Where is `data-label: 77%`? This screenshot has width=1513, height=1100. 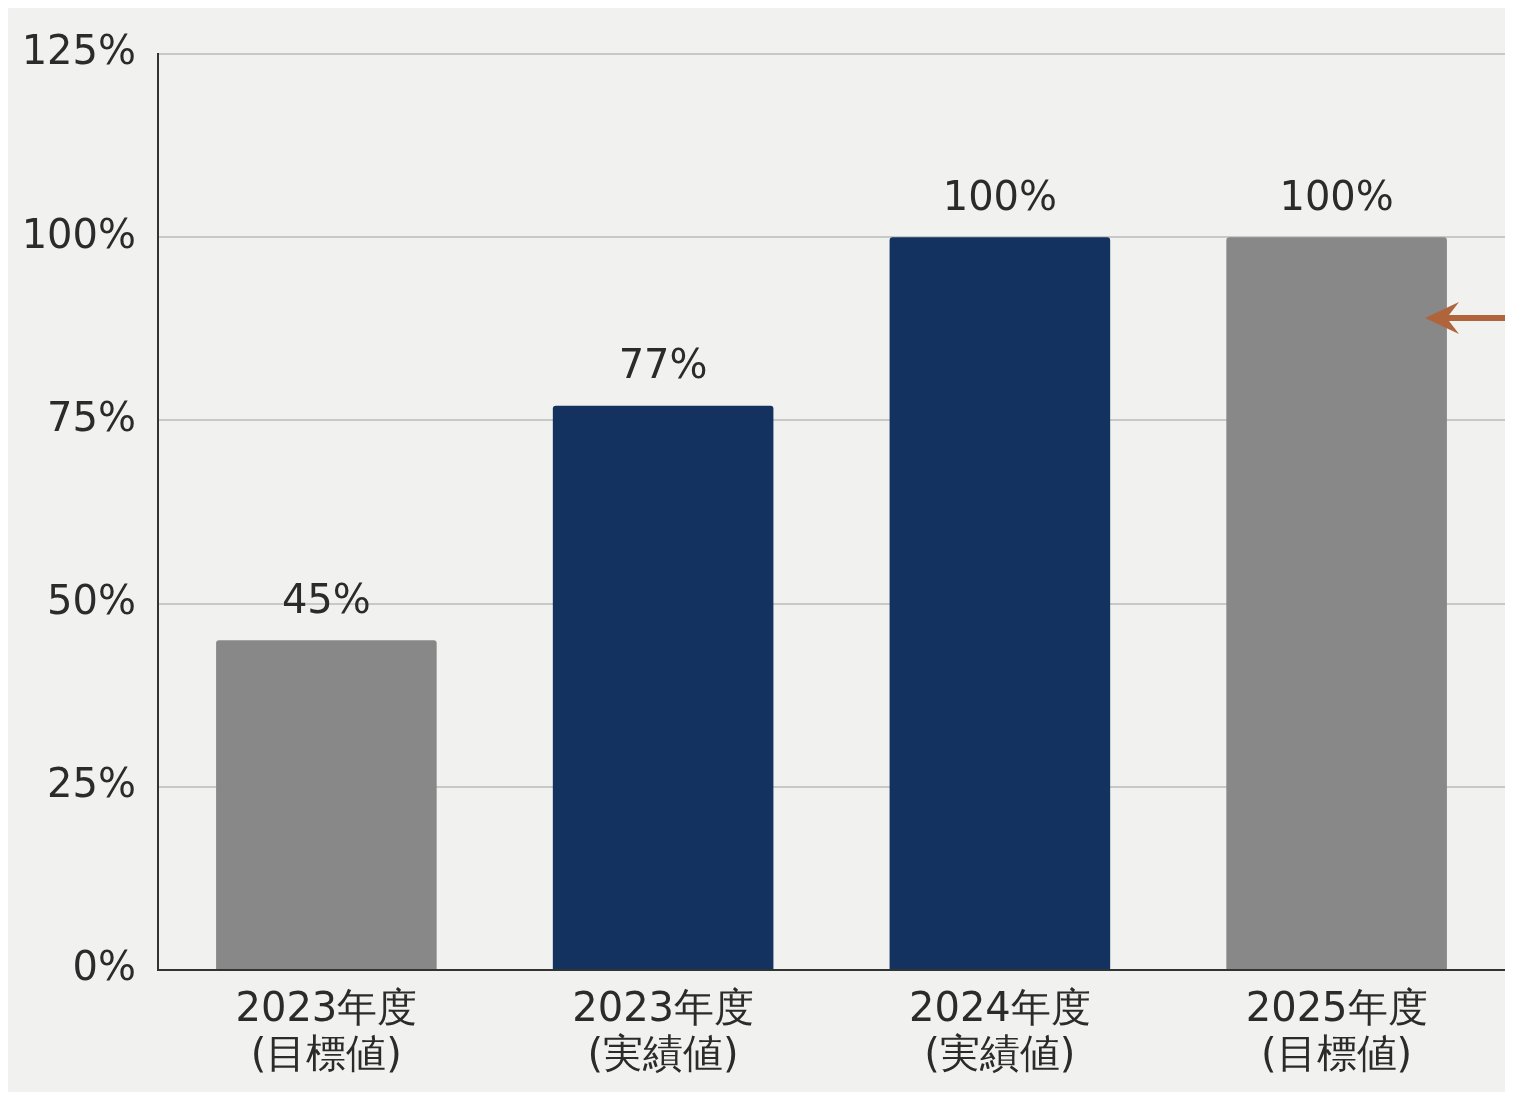 data-label: 77% is located at coordinates (663, 364).